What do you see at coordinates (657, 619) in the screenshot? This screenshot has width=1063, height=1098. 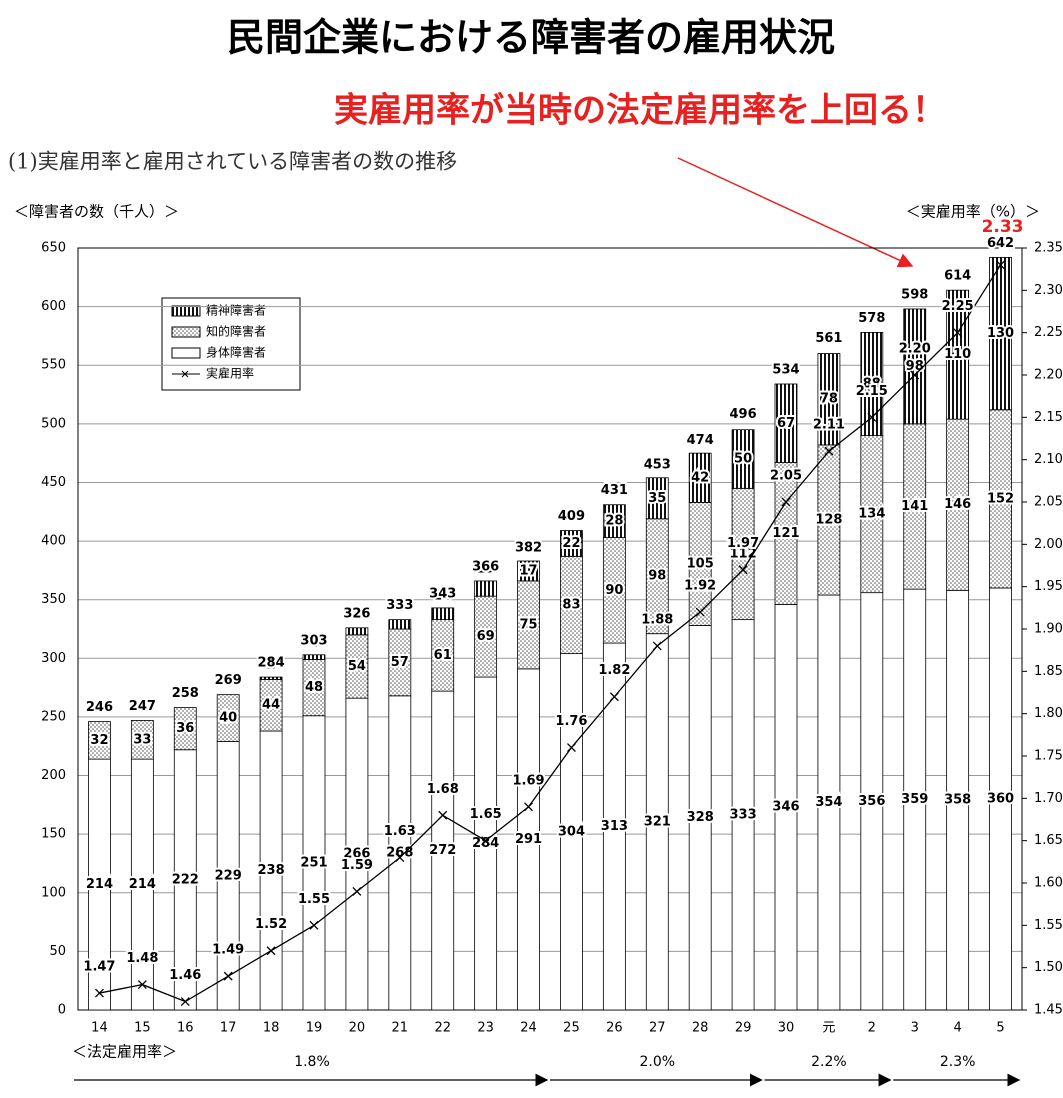 I see `line-value-label: 1.88` at bounding box center [657, 619].